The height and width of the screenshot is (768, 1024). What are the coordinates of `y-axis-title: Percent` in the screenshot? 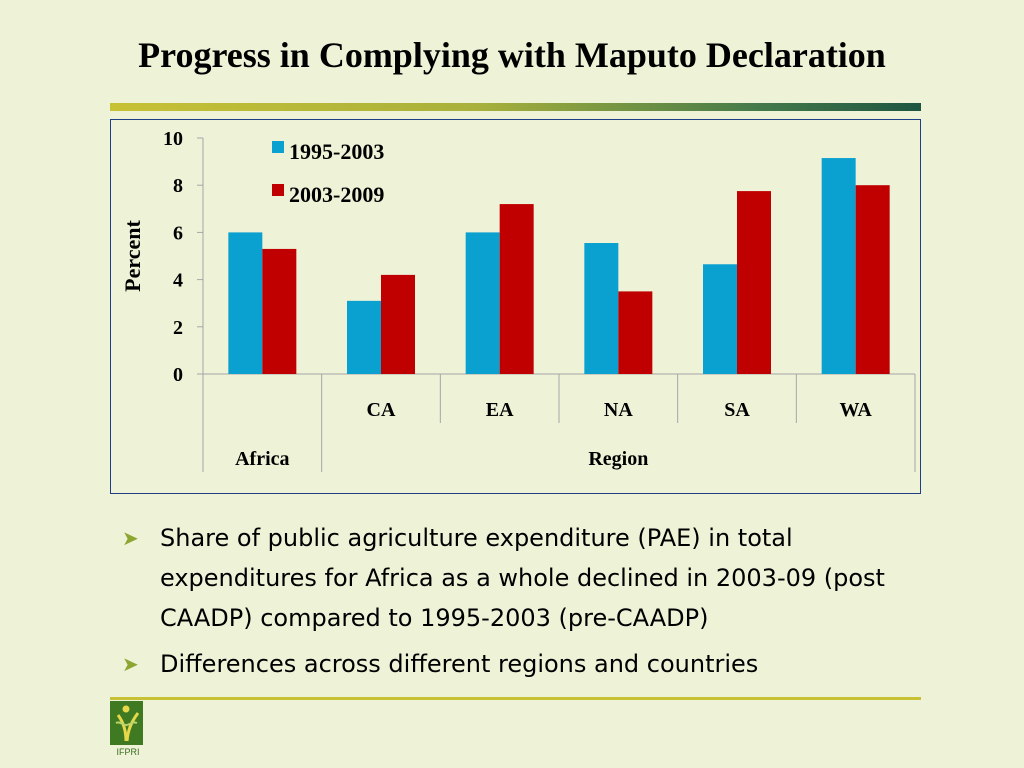 It's located at (132, 256).